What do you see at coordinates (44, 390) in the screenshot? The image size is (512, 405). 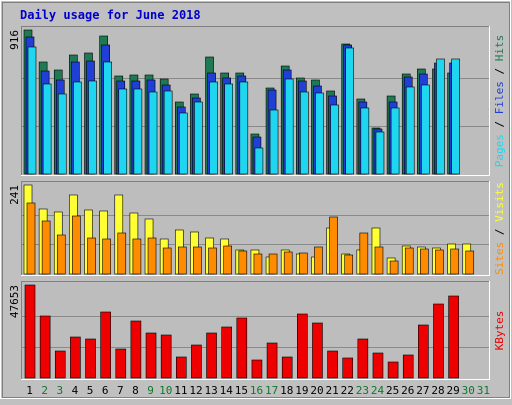 I see `x-tick-label-day-2: 2` at bounding box center [44, 390].